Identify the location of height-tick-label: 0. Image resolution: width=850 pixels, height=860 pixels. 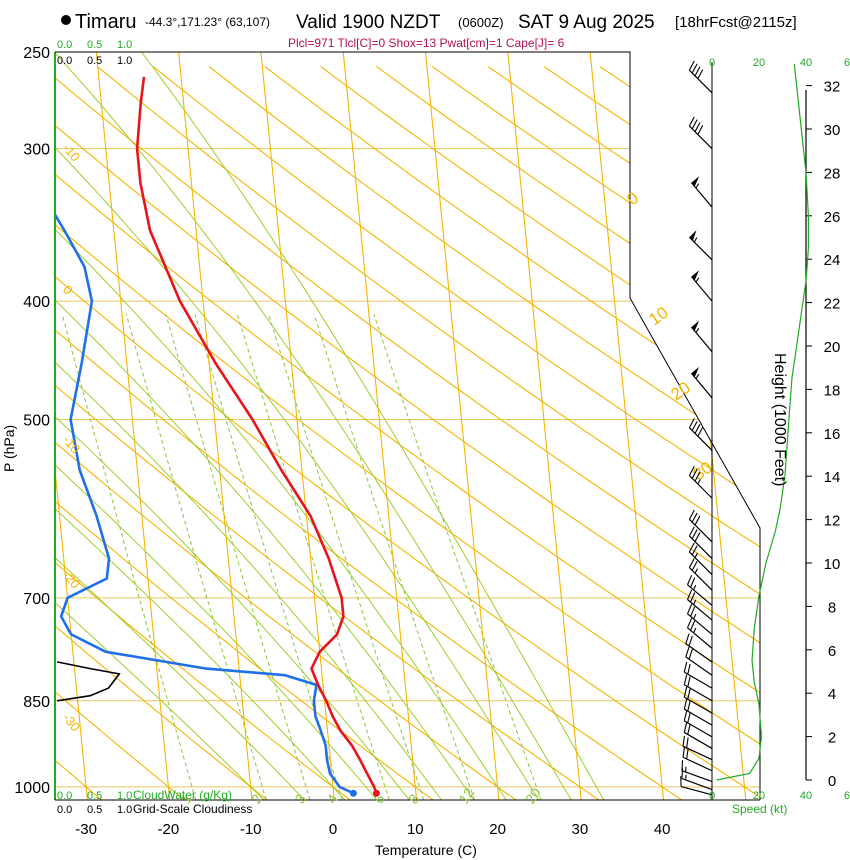
(832, 781).